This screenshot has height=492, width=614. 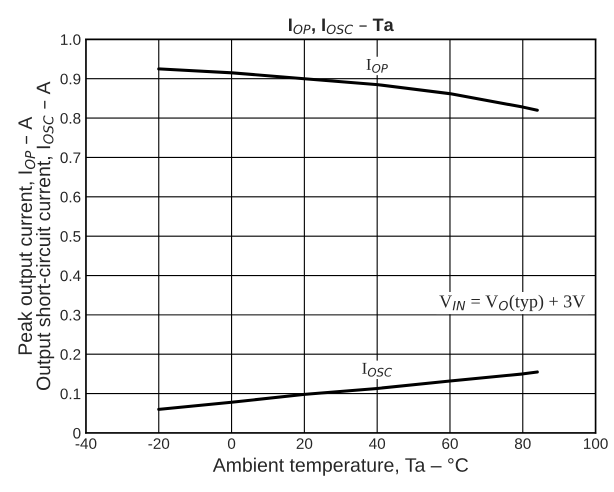 I want to click on series-label: I$_{OSC}$, so click(x=377, y=369).